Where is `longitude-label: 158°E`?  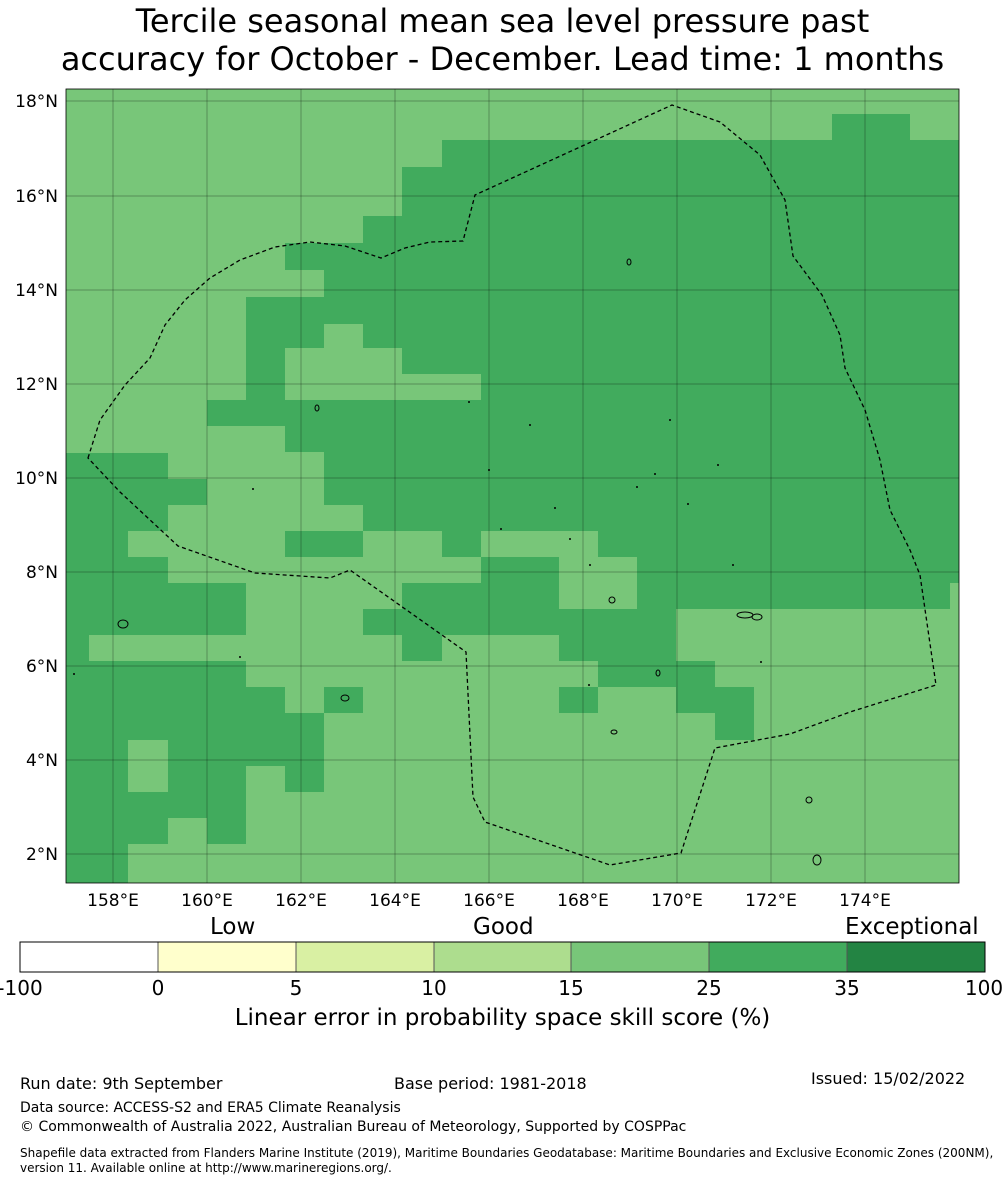 longitude-label: 158°E is located at coordinates (113, 901).